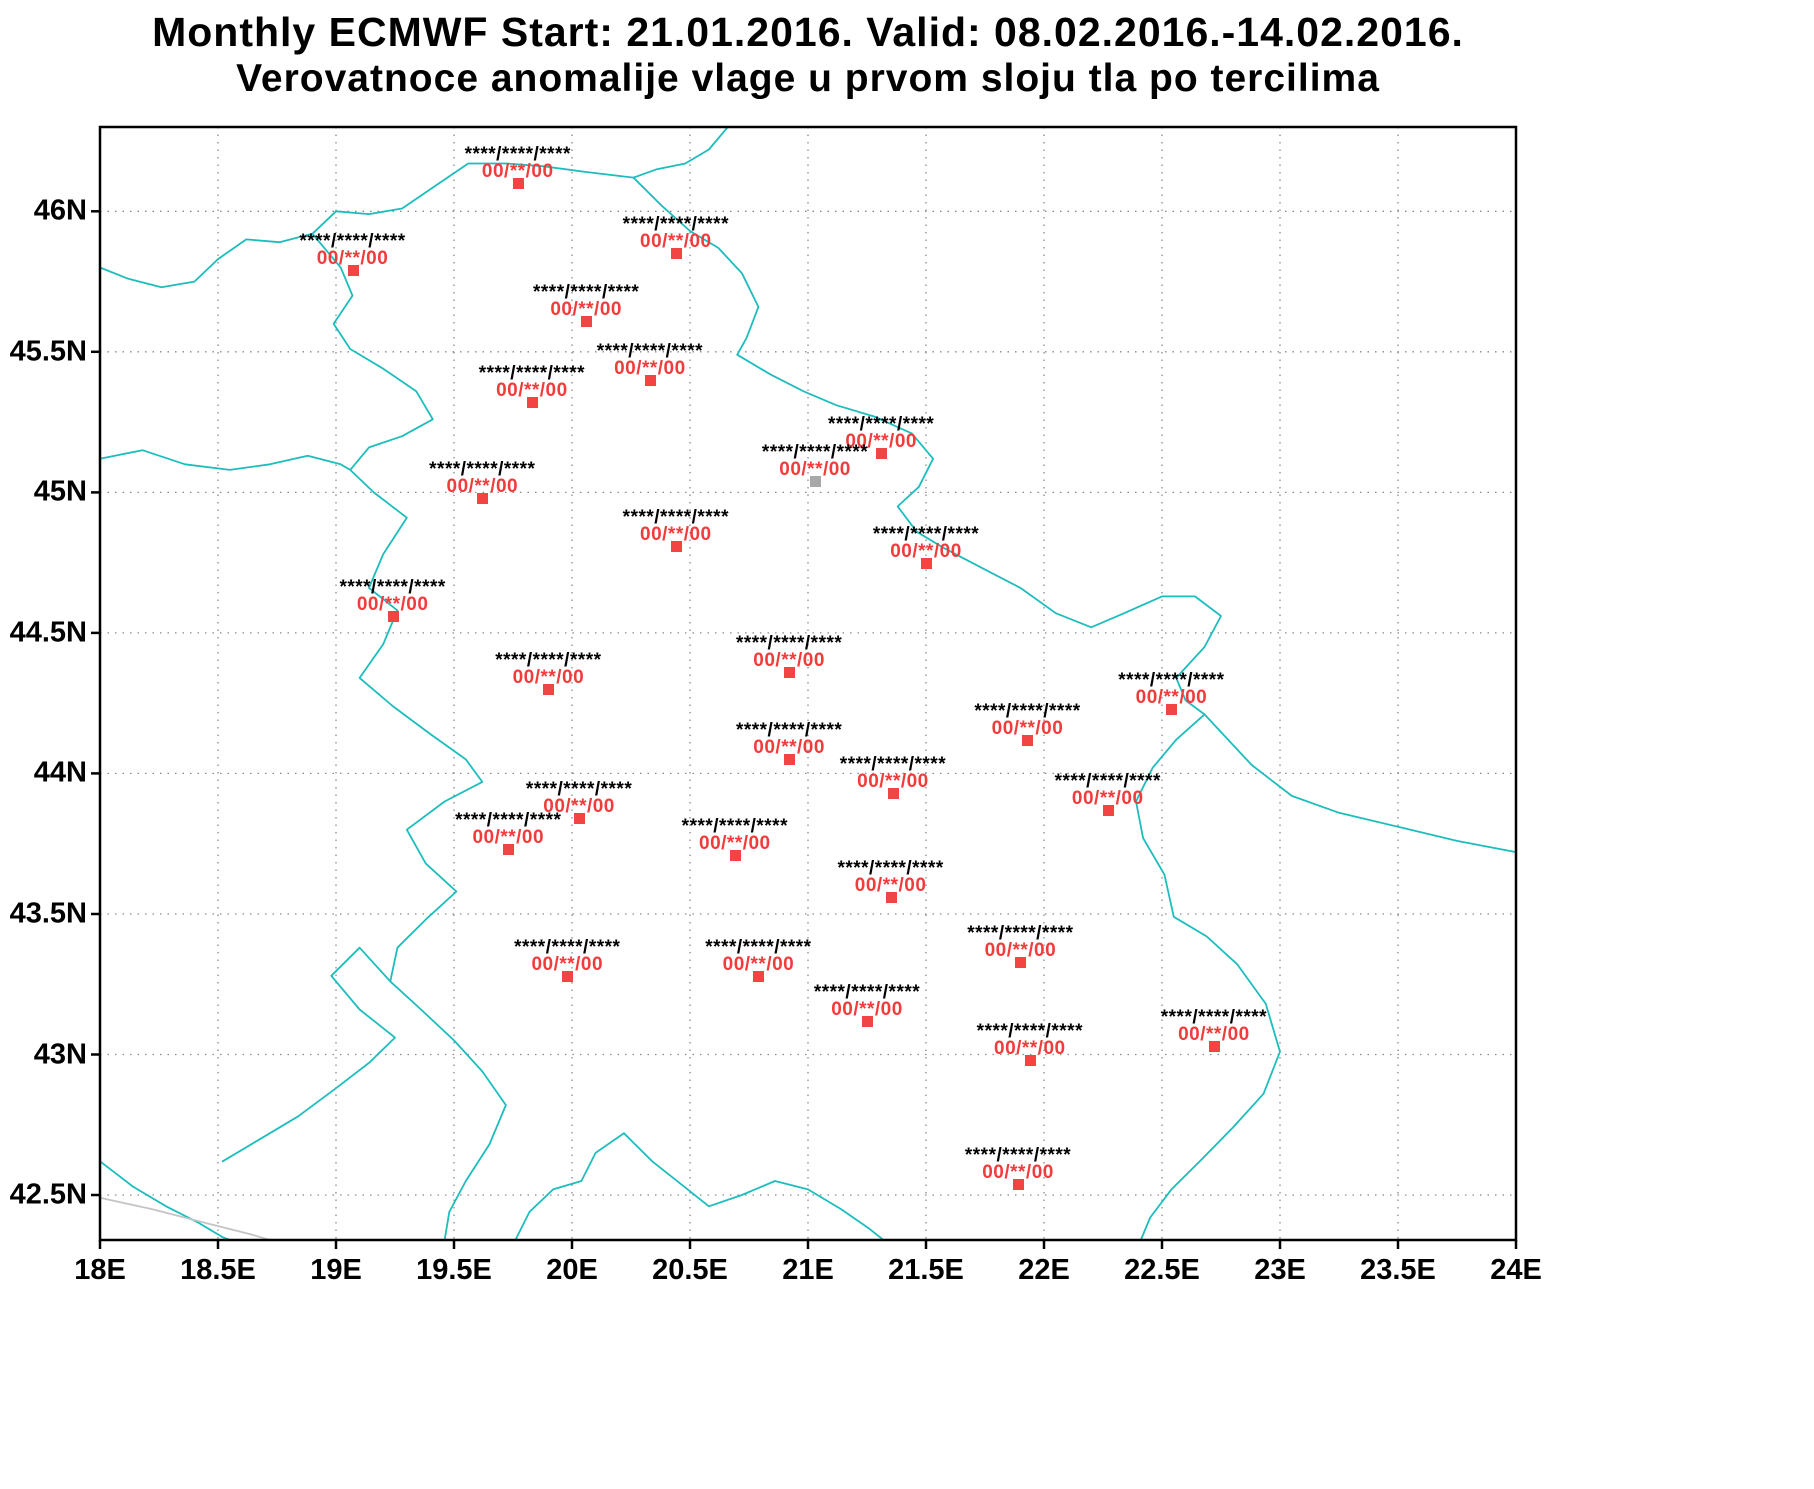 This screenshot has height=1489, width=1814. Describe the element at coordinates (927, 446) in the screenshot. I see `serbia-romania-border` at that location.